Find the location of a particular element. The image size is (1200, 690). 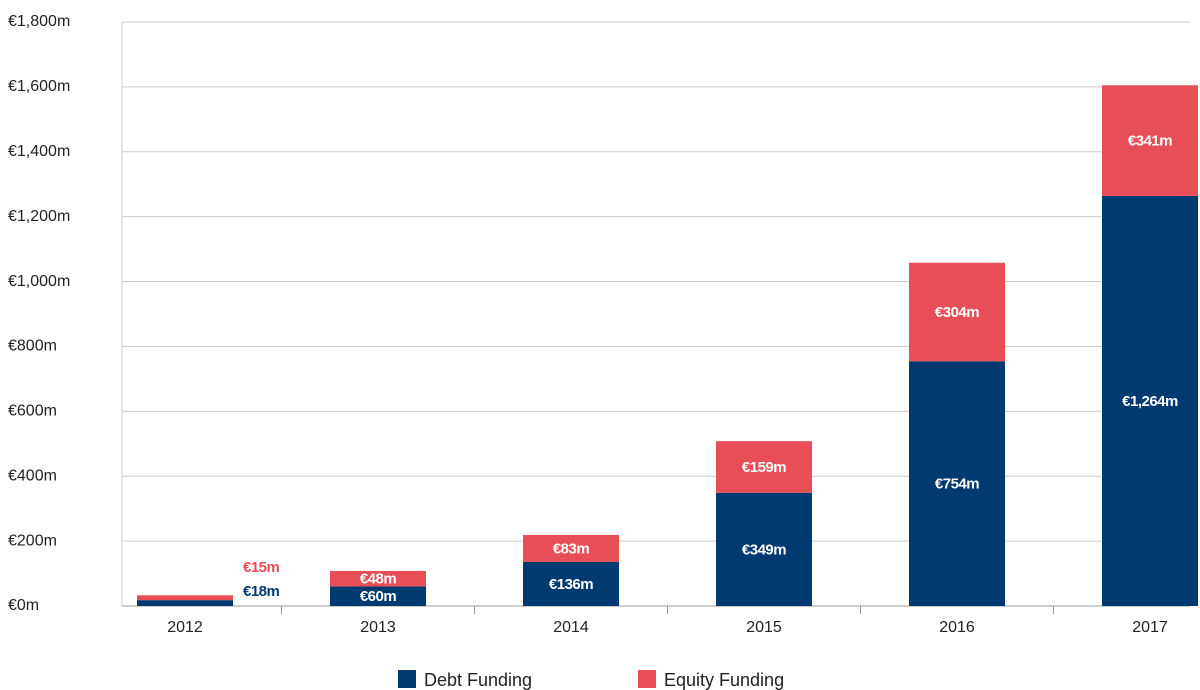

value-label: €754m is located at coordinates (957, 484).